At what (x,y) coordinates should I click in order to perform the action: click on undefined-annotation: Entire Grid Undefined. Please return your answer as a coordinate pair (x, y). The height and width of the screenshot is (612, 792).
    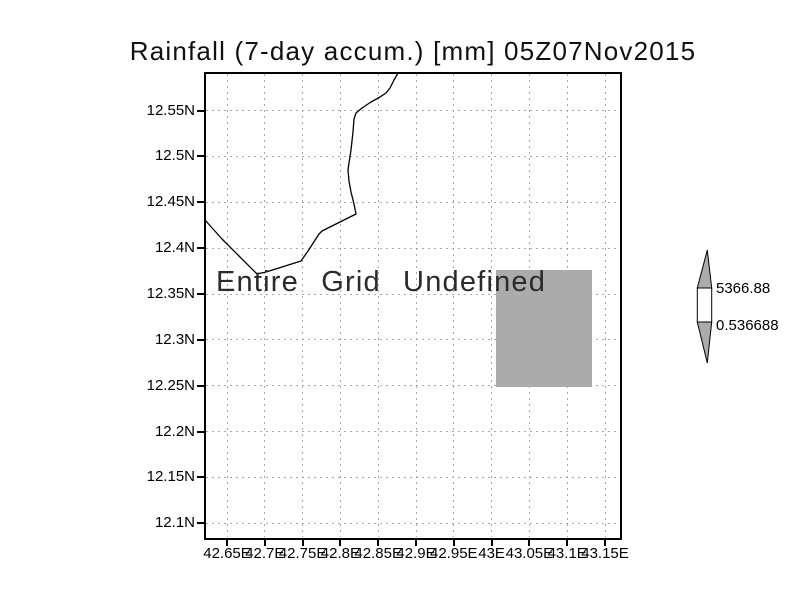
    Looking at the image, I should click on (381, 282).